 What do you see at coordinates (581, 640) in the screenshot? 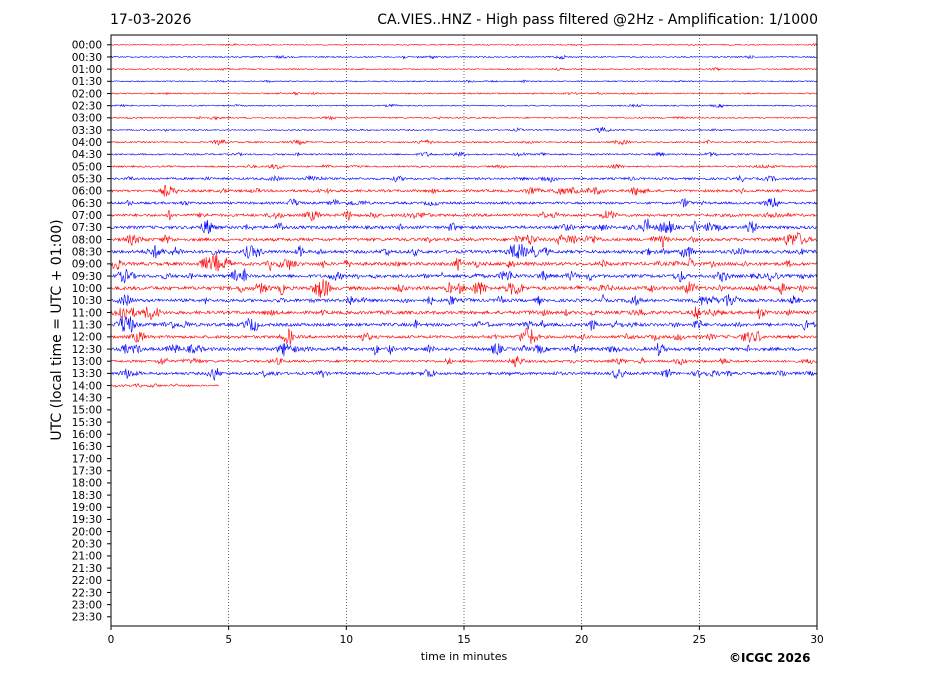
I see `x-tick-label: 20` at bounding box center [581, 640].